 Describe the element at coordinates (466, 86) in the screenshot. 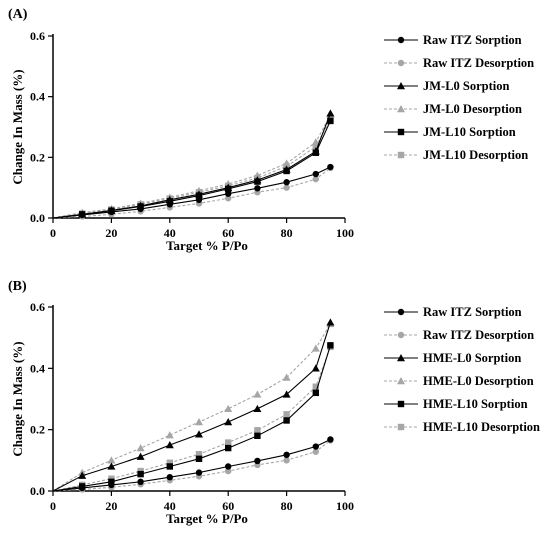

I see `legend-label: JM-L0 Sorption` at that location.